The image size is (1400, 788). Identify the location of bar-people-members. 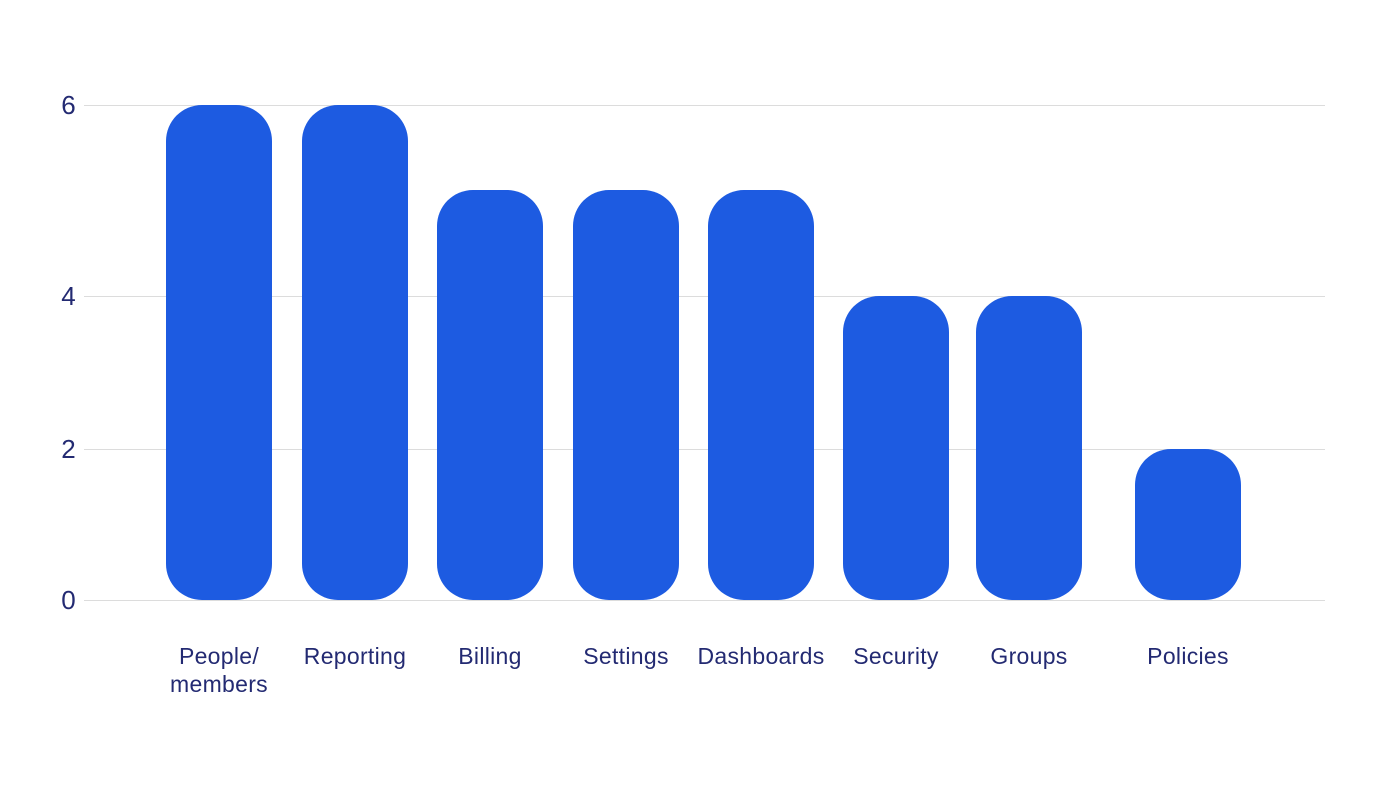
(219, 352).